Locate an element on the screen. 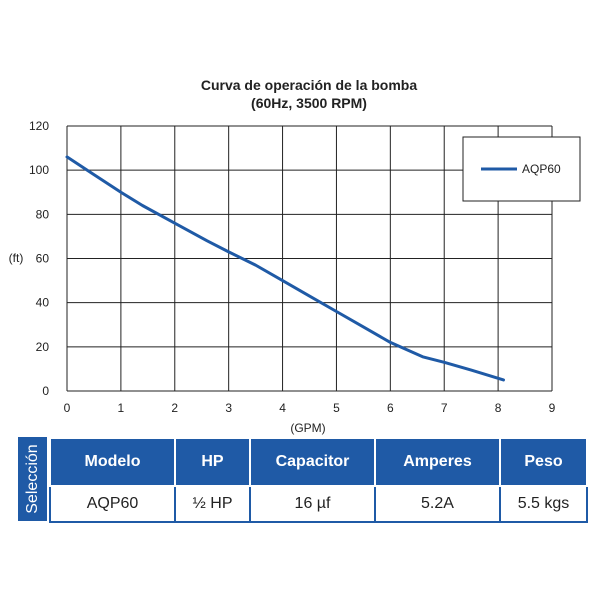  y-tick-label: 0 is located at coordinates (45, 391).